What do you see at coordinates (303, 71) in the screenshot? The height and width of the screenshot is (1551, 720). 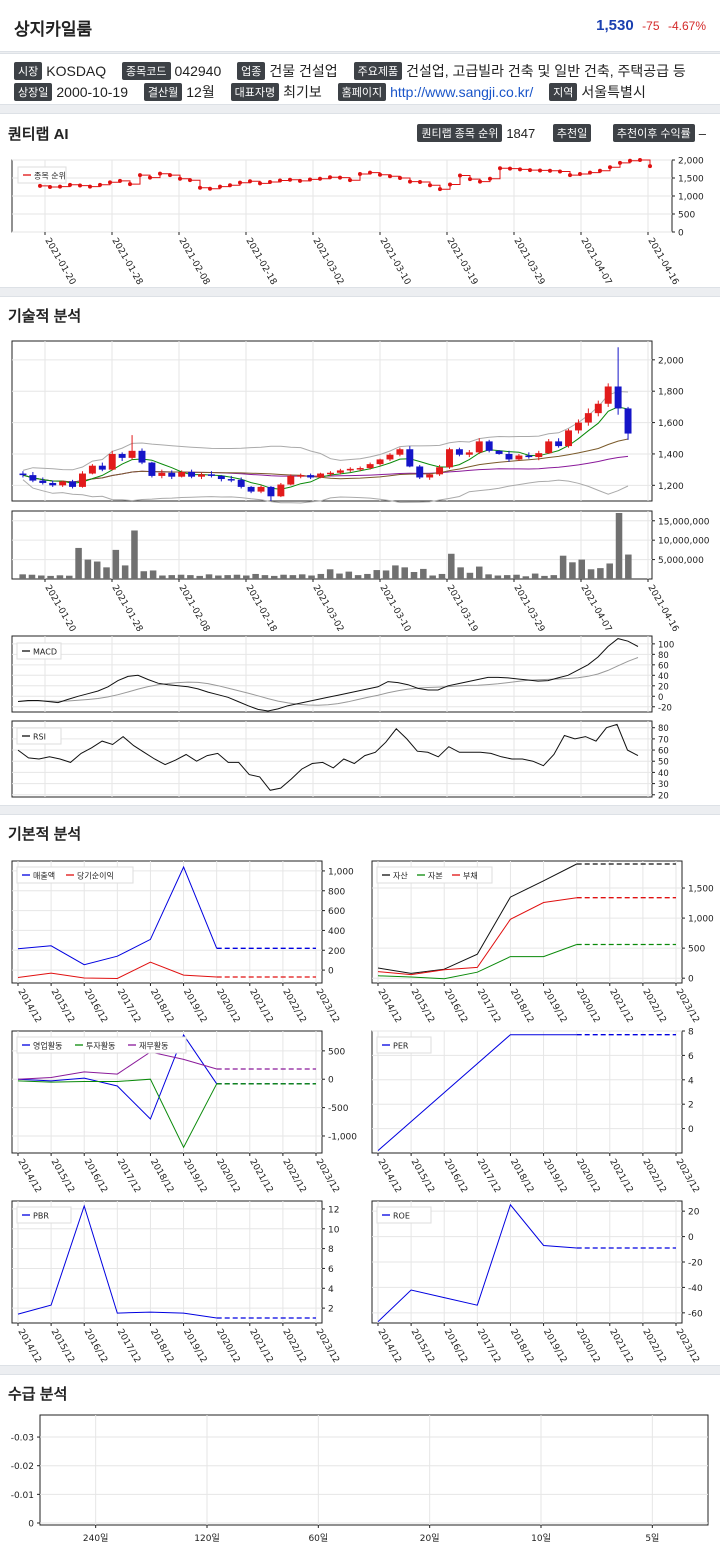 I see `value-industry: 건물 건설업` at bounding box center [303, 71].